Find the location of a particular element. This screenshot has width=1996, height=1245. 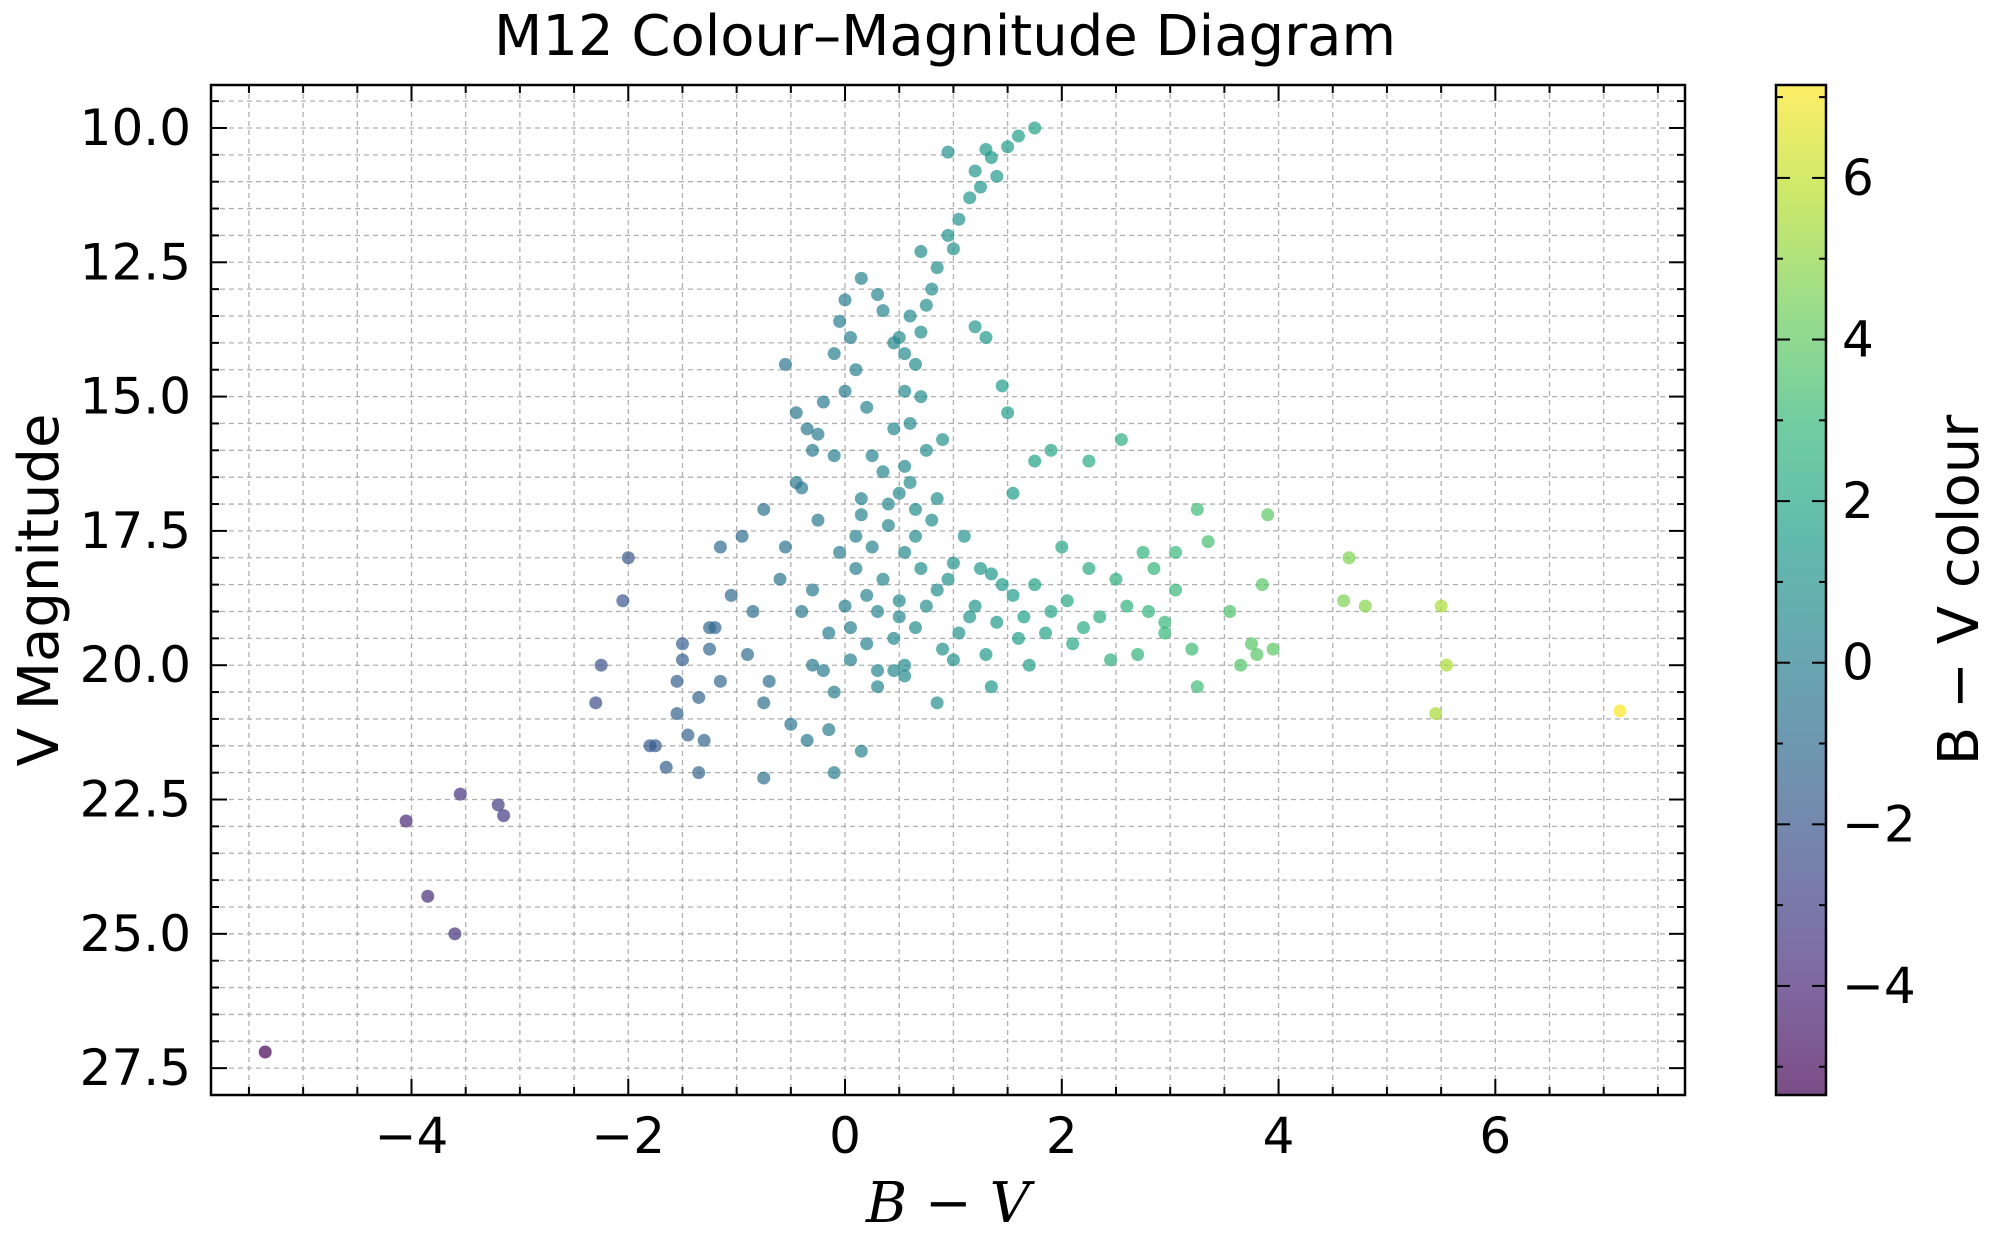

x-tick-label: 2 is located at coordinates (1062, 1136).